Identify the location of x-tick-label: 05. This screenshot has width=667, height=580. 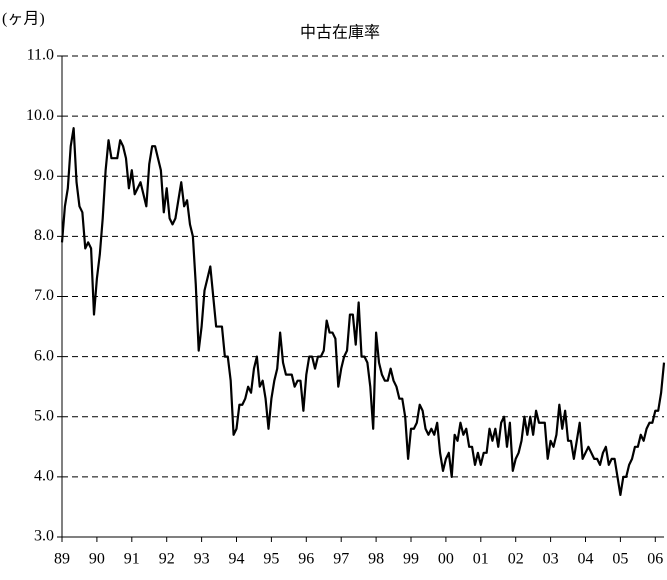
(620, 559).